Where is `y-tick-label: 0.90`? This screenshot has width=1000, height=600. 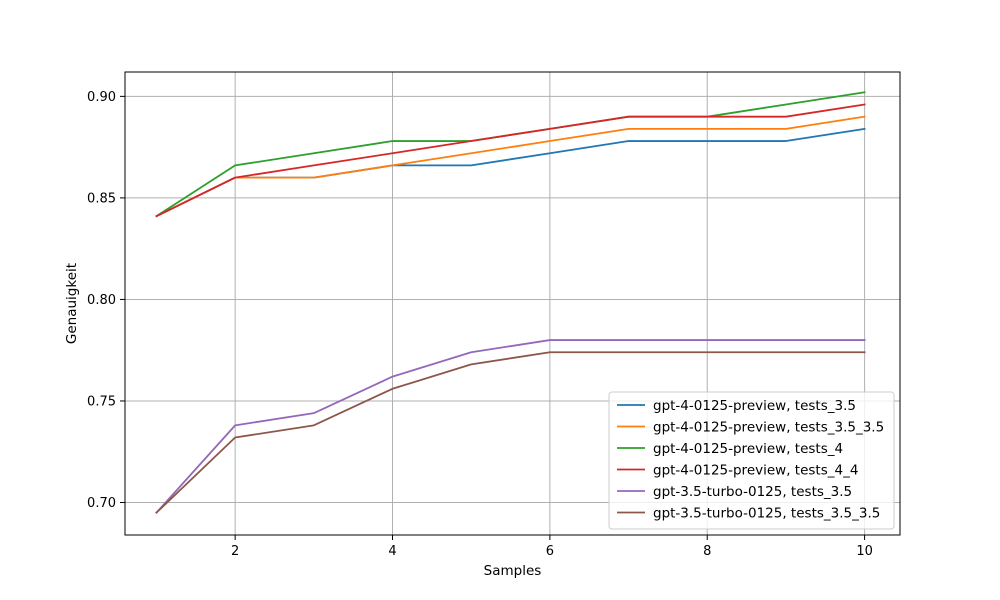 y-tick-label: 0.90 is located at coordinates (101, 97).